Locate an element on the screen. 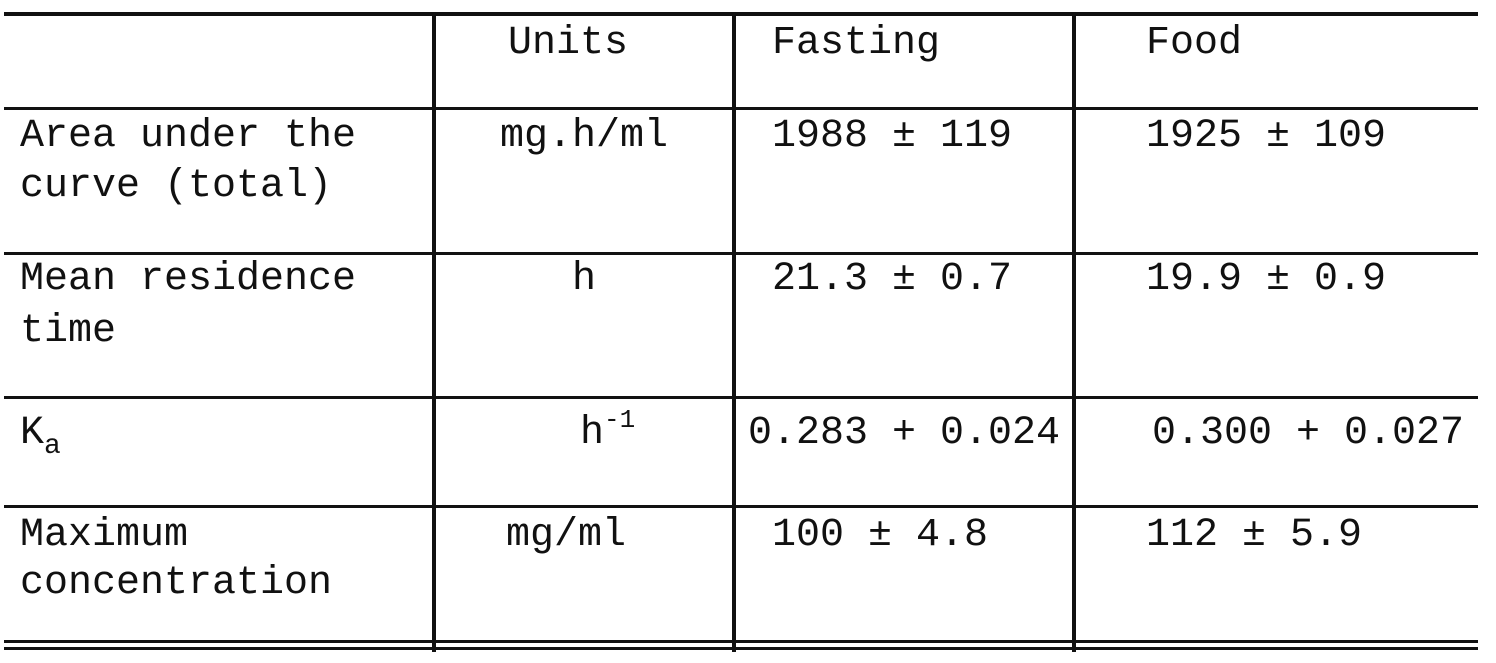 The image size is (1496, 663). row3-fasting: 0.283 + 0.024 is located at coordinates (904, 433).